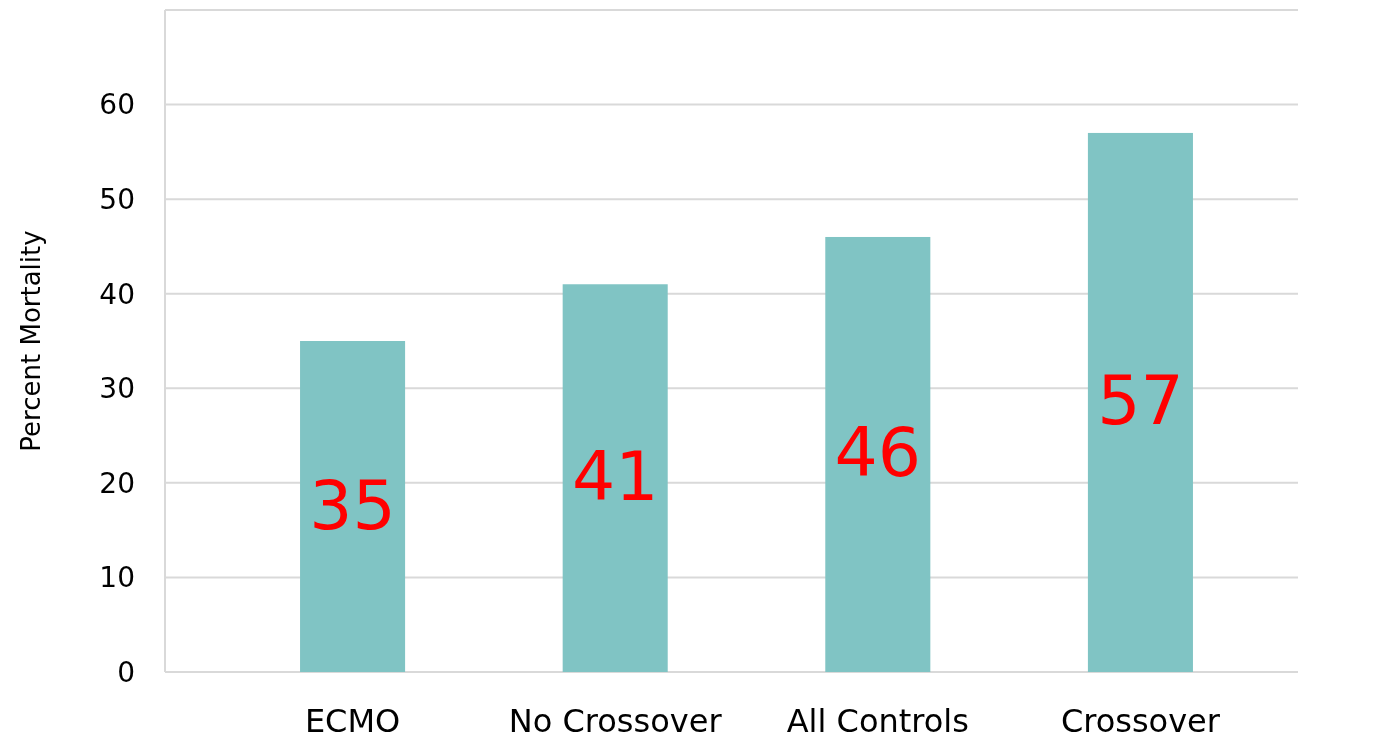  I want to click on data-label: 35, so click(352, 505).